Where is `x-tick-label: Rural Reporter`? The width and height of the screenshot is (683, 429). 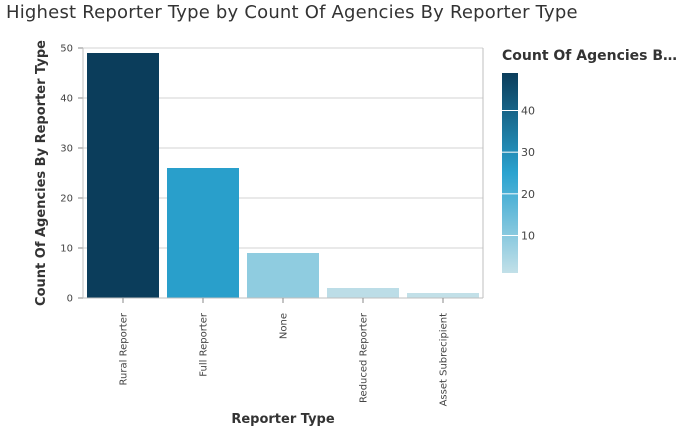 x-tick-label: Rural Reporter is located at coordinates (124, 348).